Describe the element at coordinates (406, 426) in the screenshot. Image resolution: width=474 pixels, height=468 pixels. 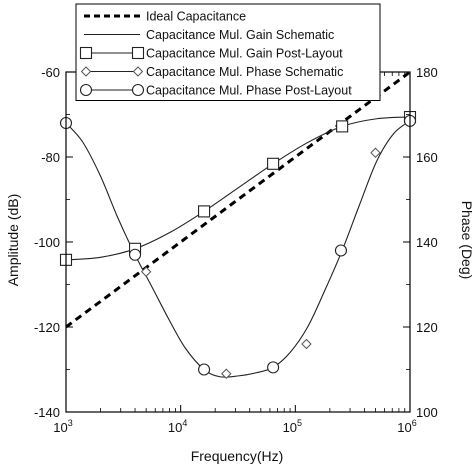
I see `x-tick-label: 10⁶` at that location.